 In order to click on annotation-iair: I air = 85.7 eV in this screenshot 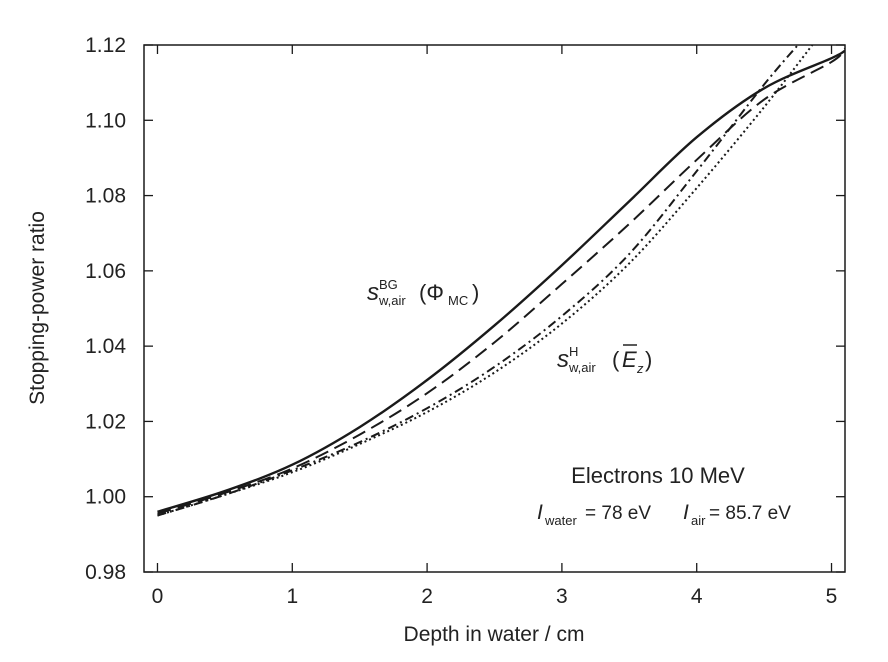, I will do `click(737, 515)`.